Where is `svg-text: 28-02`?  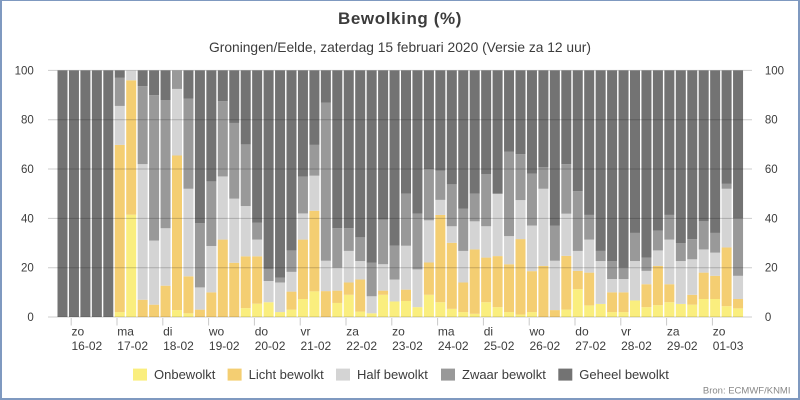 svg-text: 28-02 is located at coordinates (636, 346).